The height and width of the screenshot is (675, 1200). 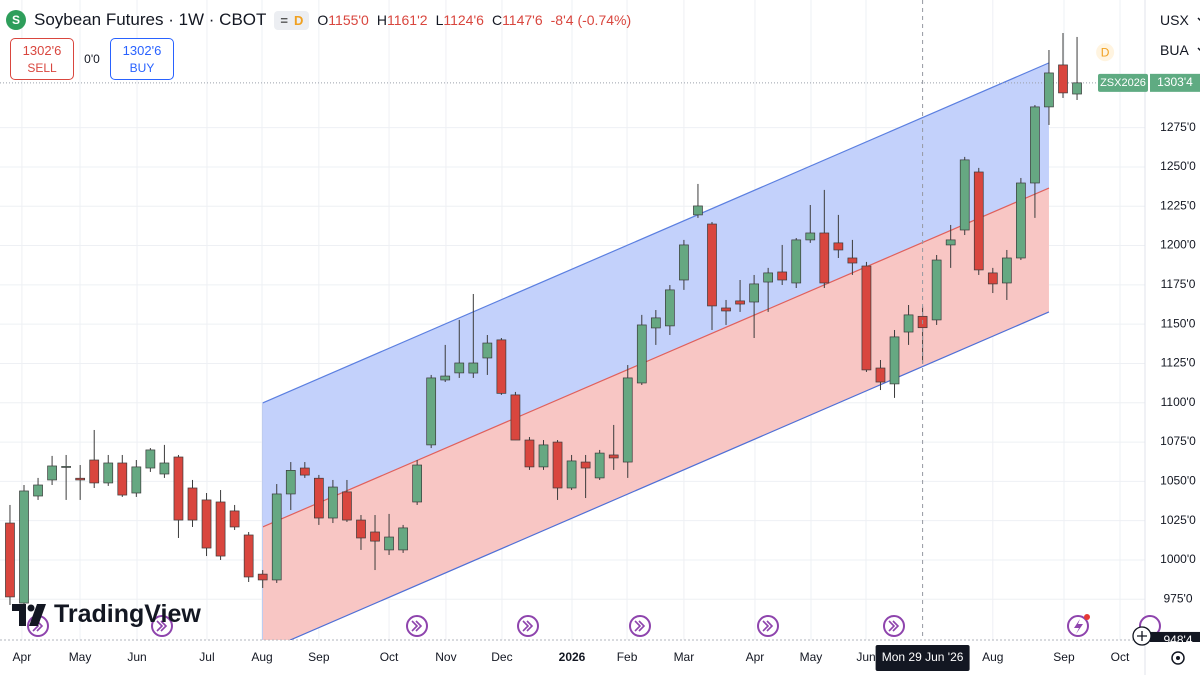 I want to click on menu-icon: =, so click(x=284, y=20).